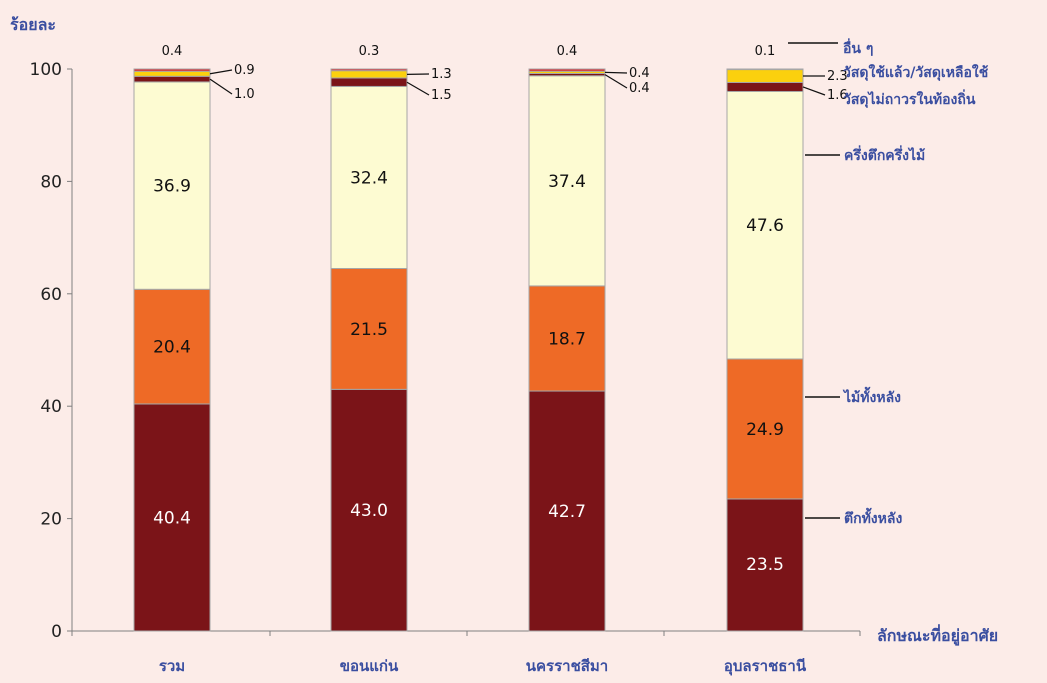  Describe the element at coordinates (51, 520) in the screenshot. I see `y-tick-label: 20` at that location.